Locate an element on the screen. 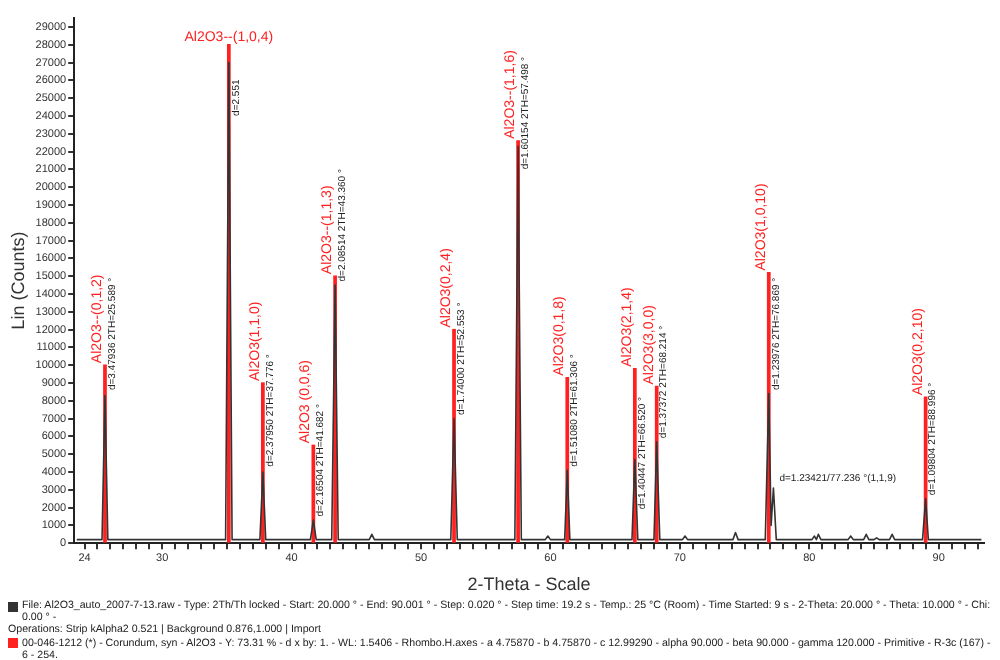  x-axis-title: 2-Theta - Scale is located at coordinates (529, 584).